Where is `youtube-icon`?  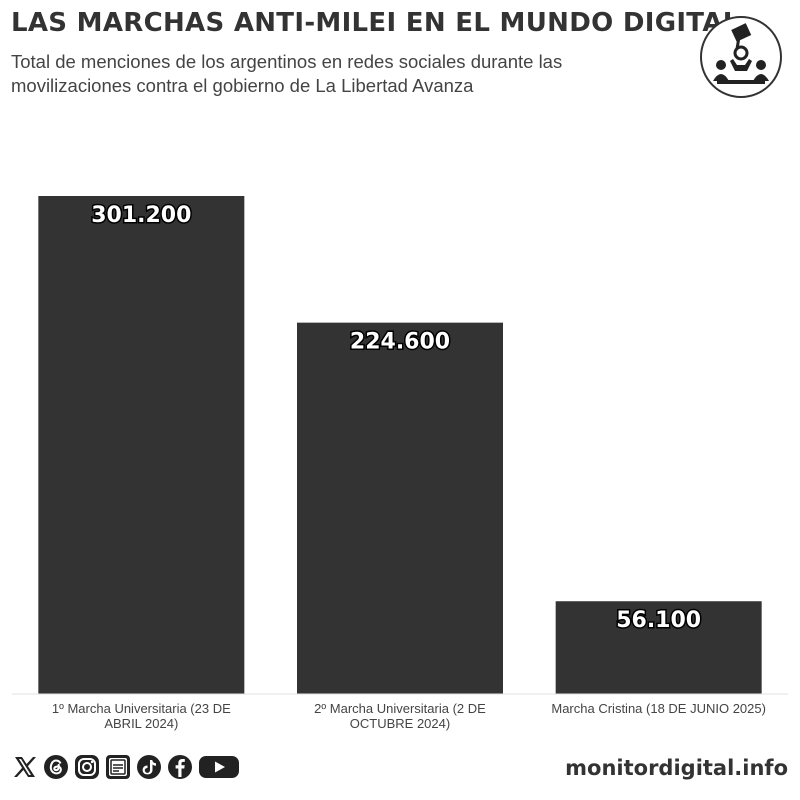 youtube-icon is located at coordinates (219, 767).